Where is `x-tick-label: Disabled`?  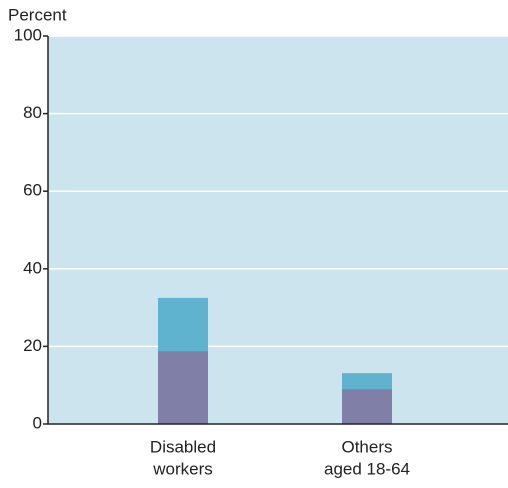
x-tick-label: Disabled is located at coordinates (183, 446).